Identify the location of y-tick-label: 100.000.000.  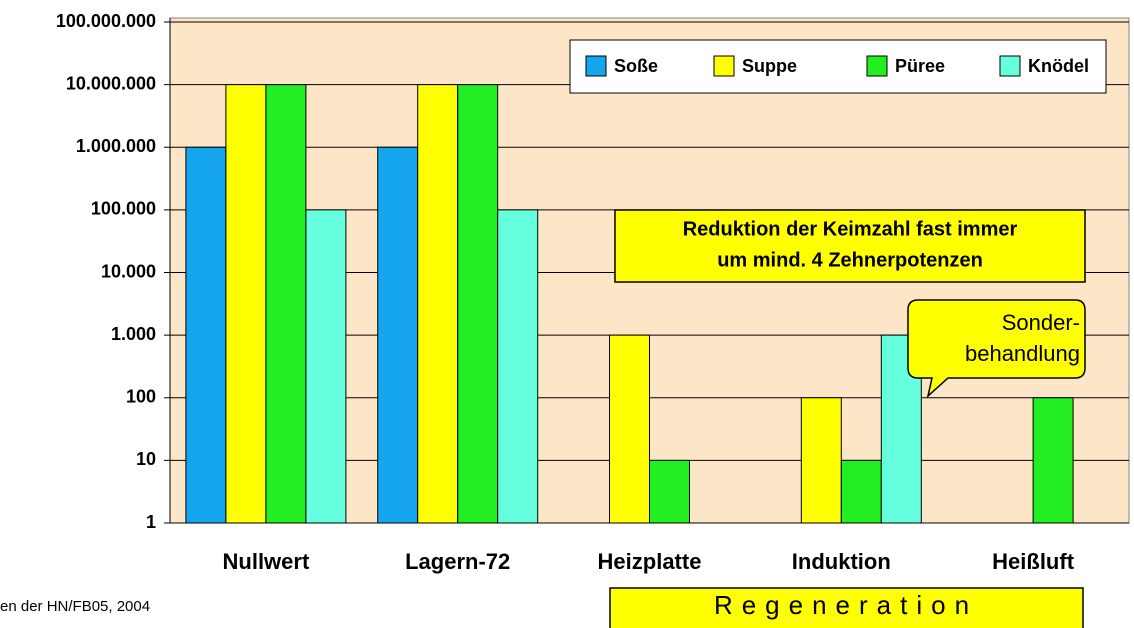
(106, 21).